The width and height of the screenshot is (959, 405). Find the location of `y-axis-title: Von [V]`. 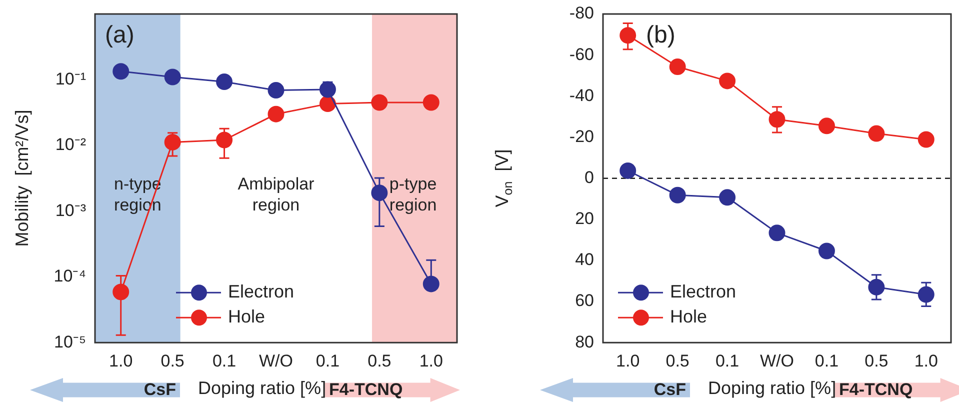

y-axis-title: Von [V] is located at coordinates (503, 178).